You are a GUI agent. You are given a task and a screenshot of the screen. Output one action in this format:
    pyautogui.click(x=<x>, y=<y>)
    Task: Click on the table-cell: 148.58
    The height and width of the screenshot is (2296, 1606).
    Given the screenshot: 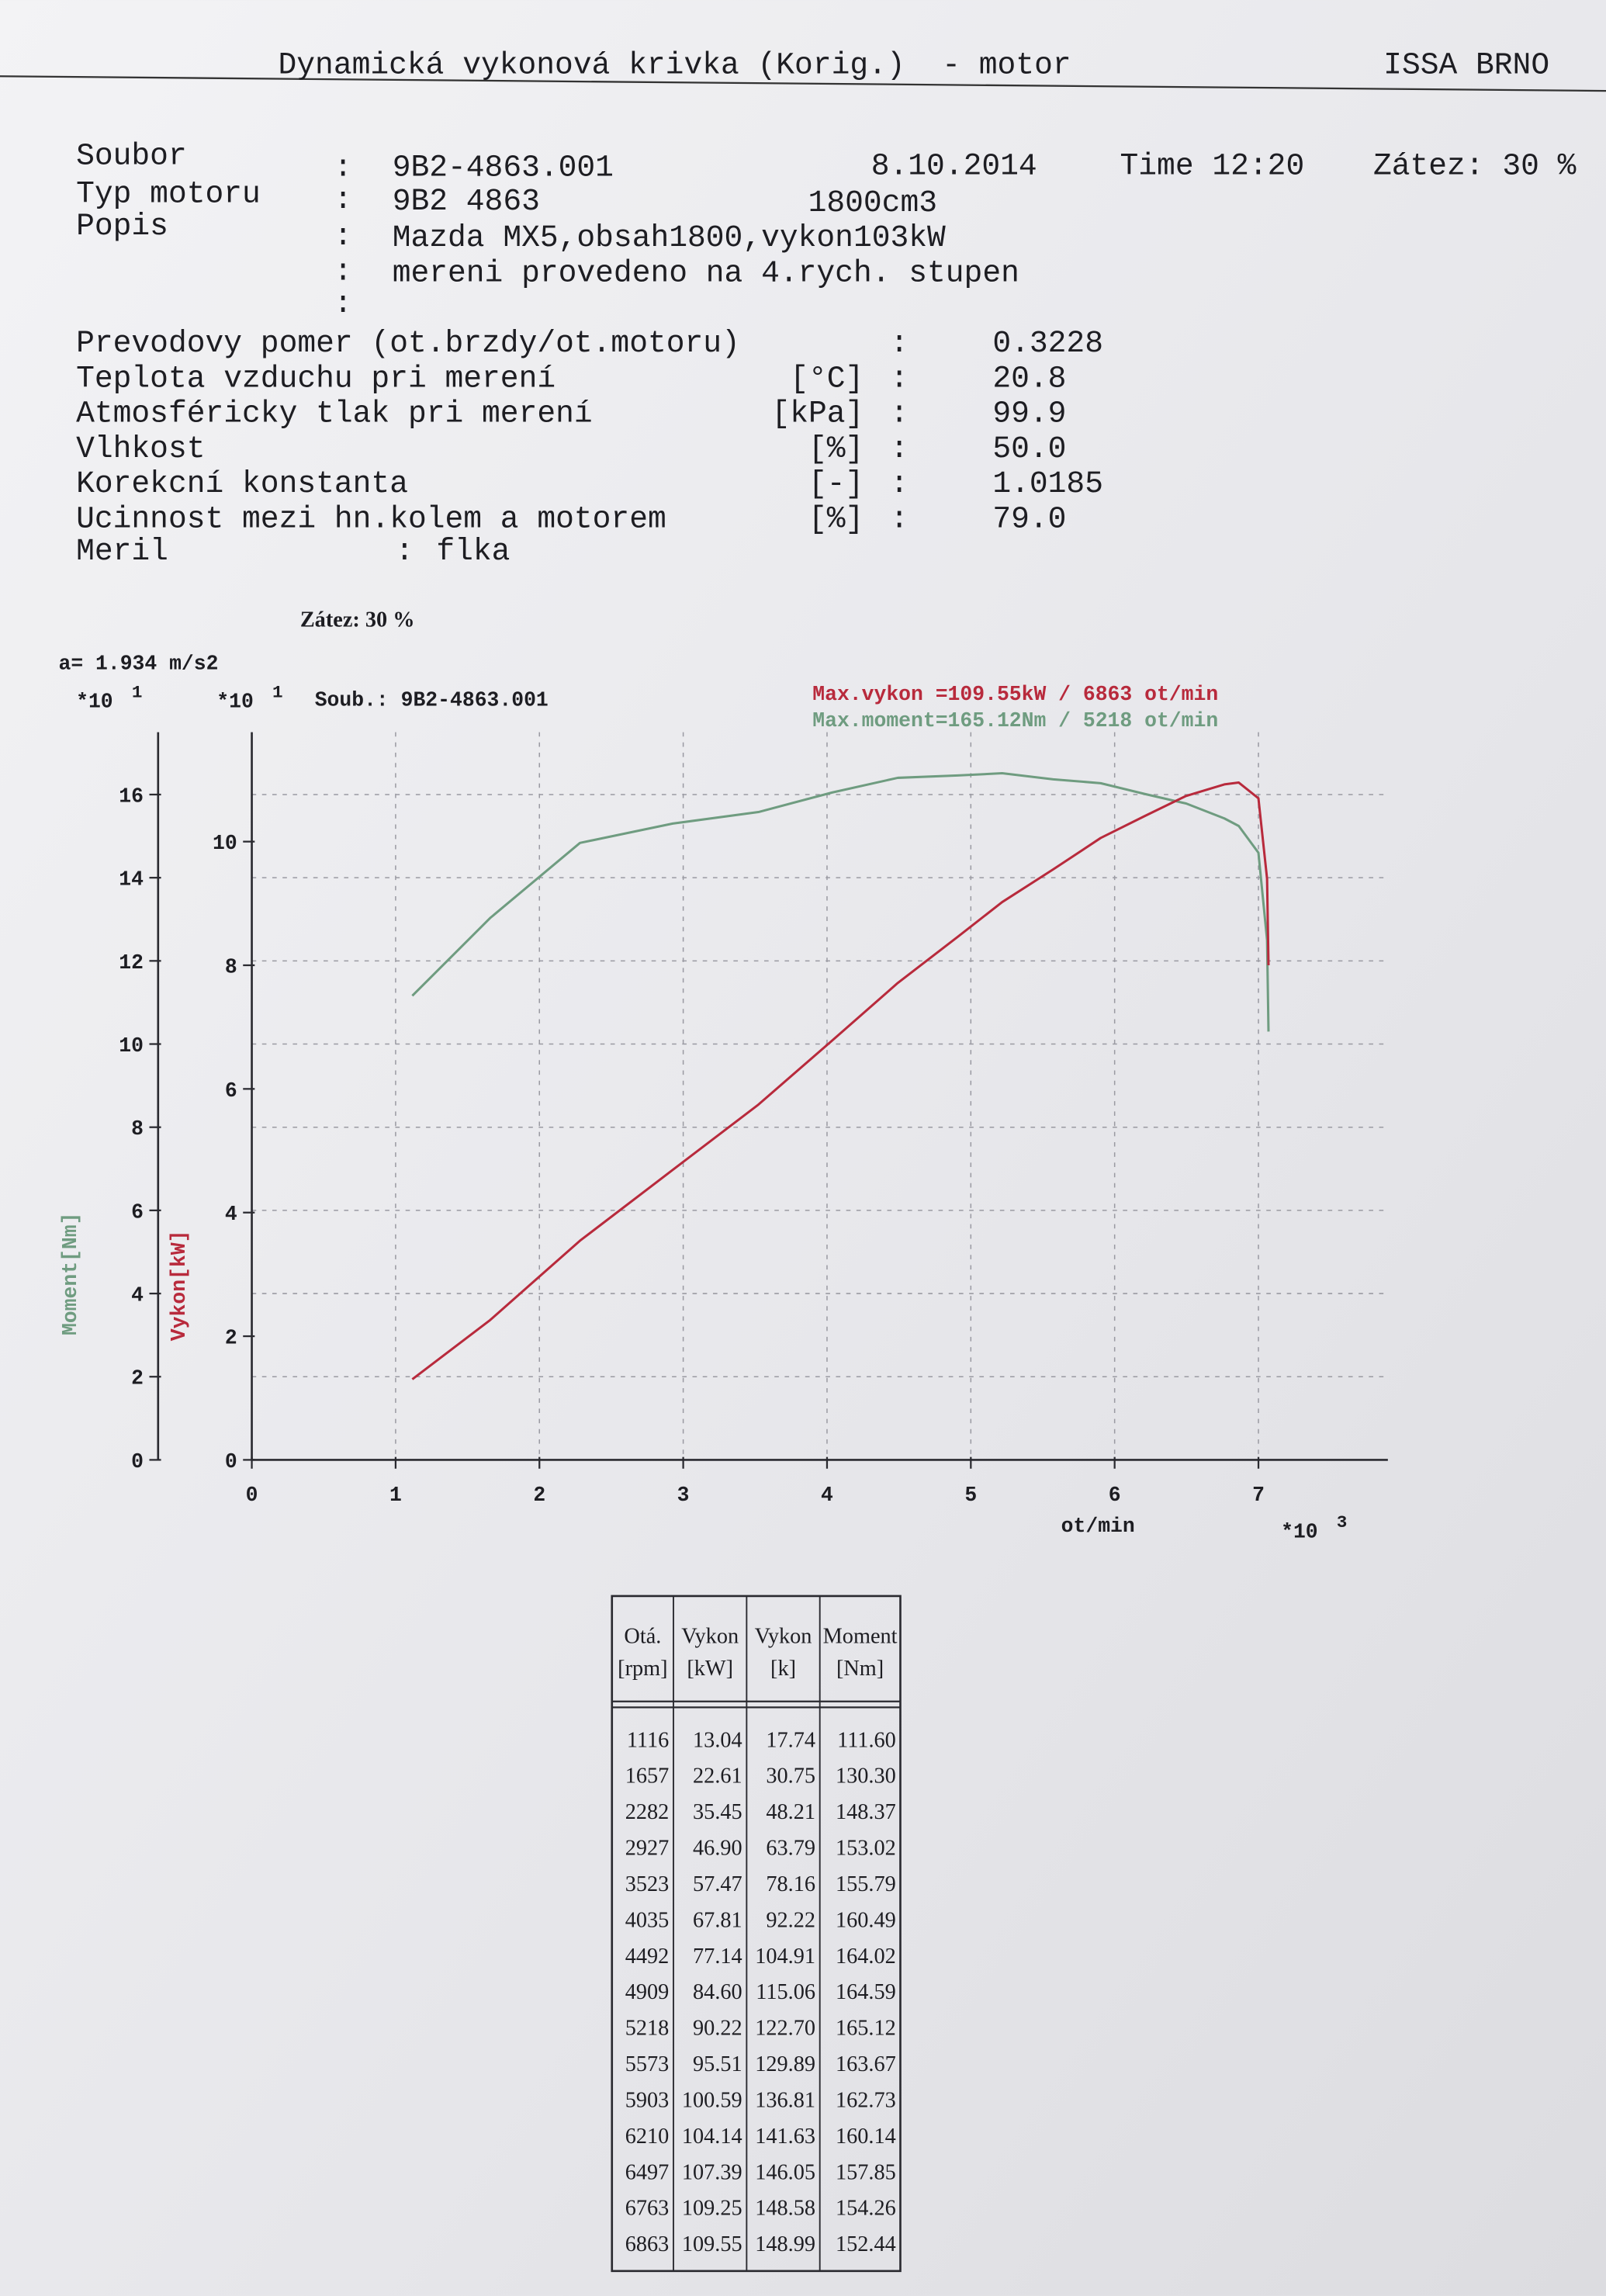 What is the action you would take?
    pyautogui.click(x=785, y=2209)
    